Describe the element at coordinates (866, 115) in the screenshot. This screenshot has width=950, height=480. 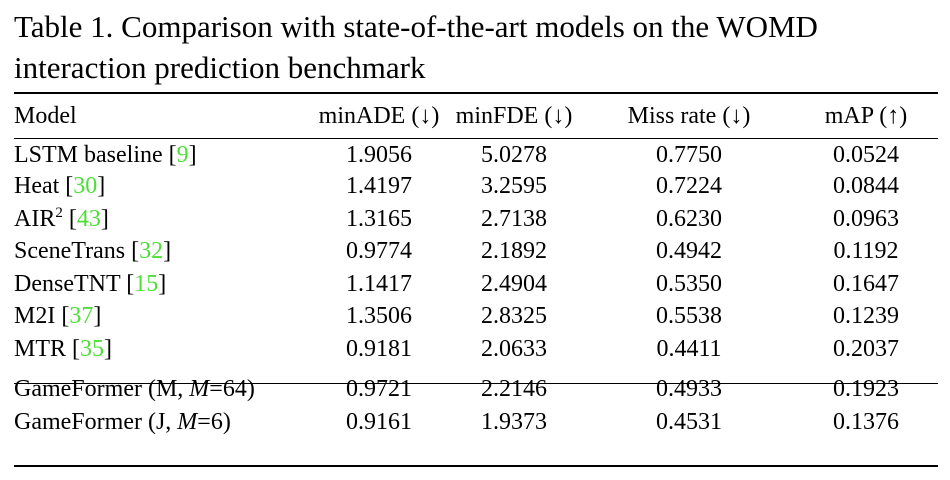
I see `header-map: mAP (↑)` at that location.